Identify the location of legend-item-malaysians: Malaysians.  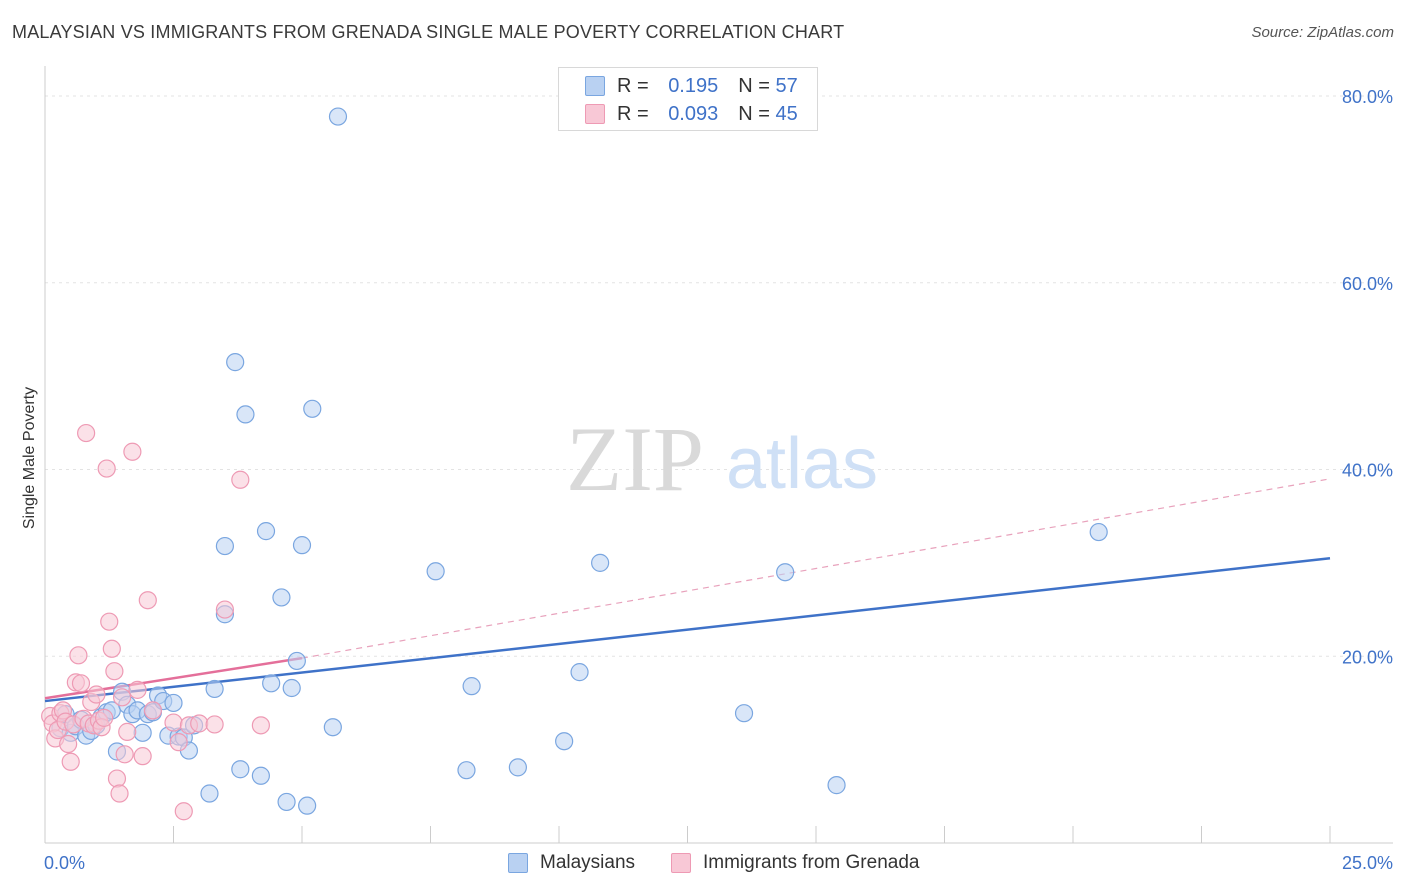
(571, 863).